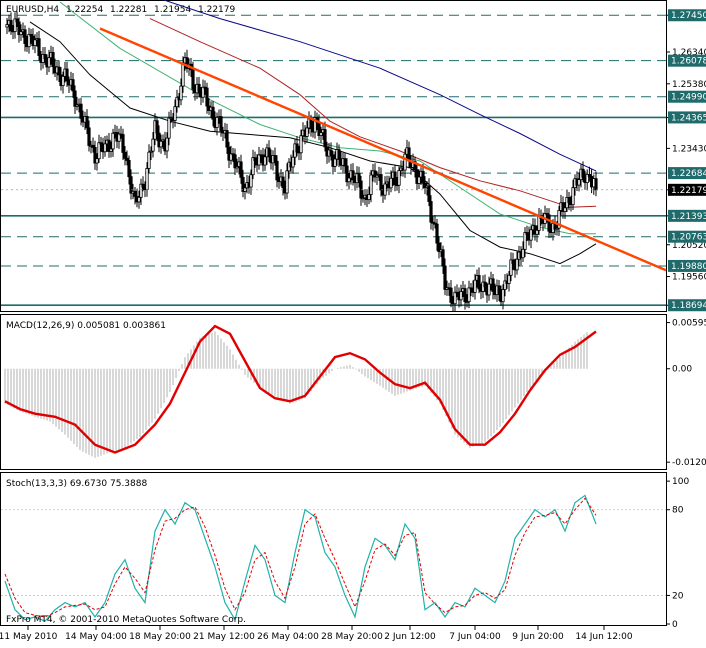  Describe the element at coordinates (689, 246) in the screenshot. I see `price-tick-label: 1.20520` at that location.